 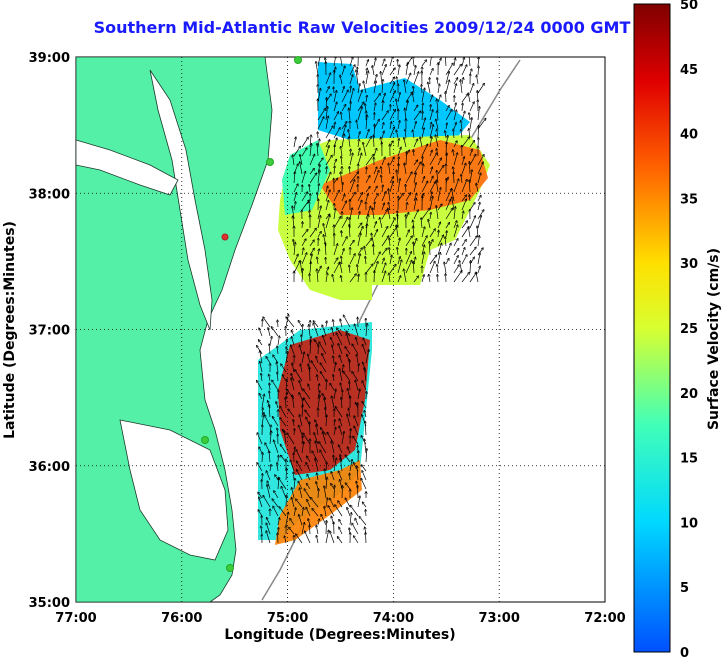 I want to click on colorbar-tick: 15, so click(x=689, y=459).